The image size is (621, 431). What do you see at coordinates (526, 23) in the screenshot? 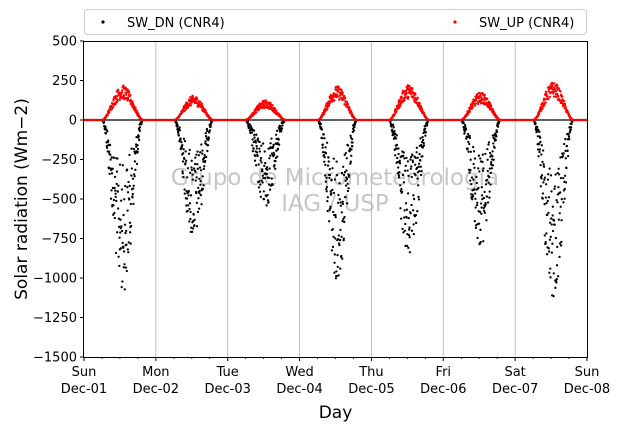
I see `legend-label-sw-up: SW_UP (CNR4)` at bounding box center [526, 23].